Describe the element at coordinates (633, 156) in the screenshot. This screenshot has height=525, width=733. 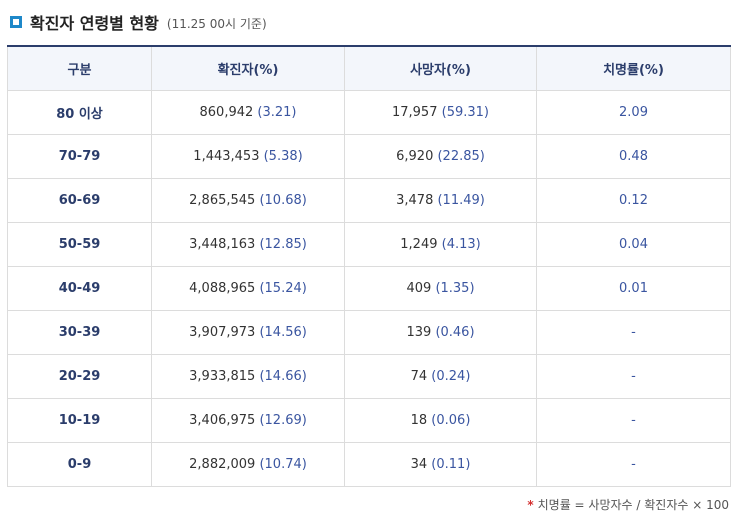
I see `fatality-rate-cell: 0.48` at that location.